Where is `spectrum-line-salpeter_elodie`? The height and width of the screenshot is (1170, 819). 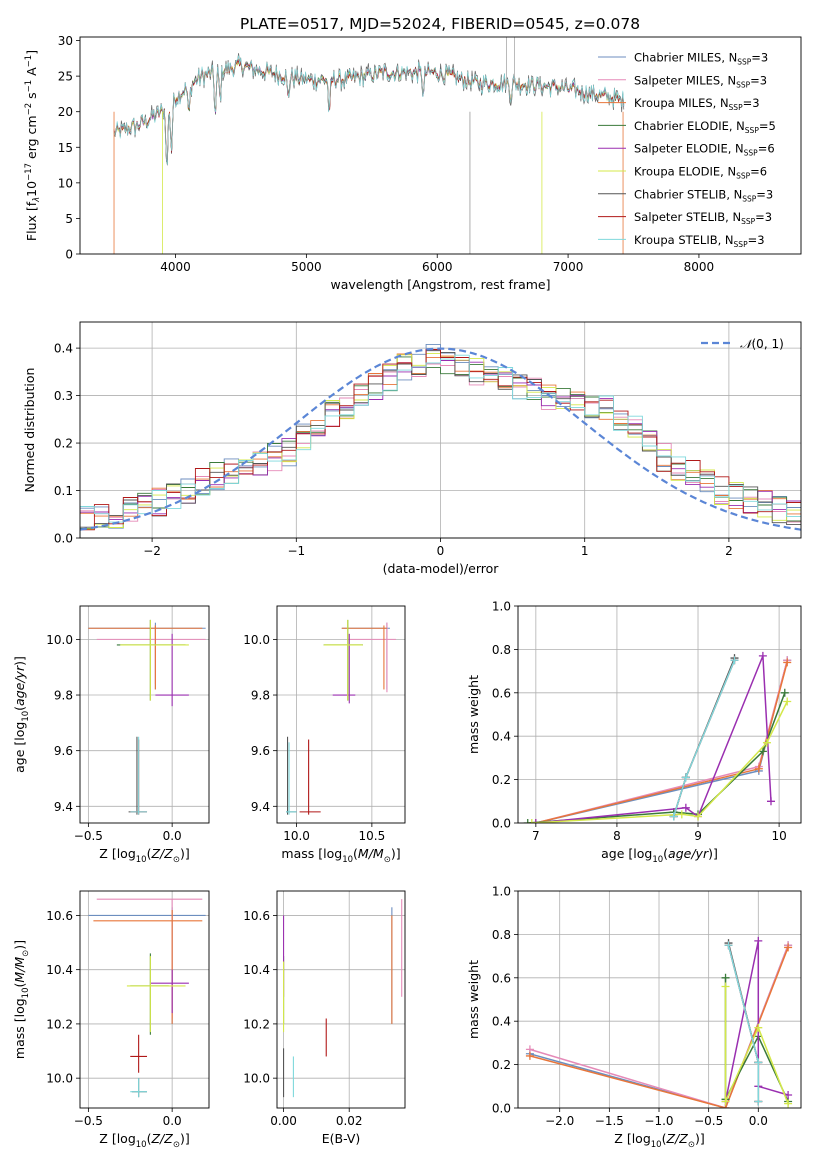
spectrum-line-salpeter_elodie is located at coordinates (369, 111).